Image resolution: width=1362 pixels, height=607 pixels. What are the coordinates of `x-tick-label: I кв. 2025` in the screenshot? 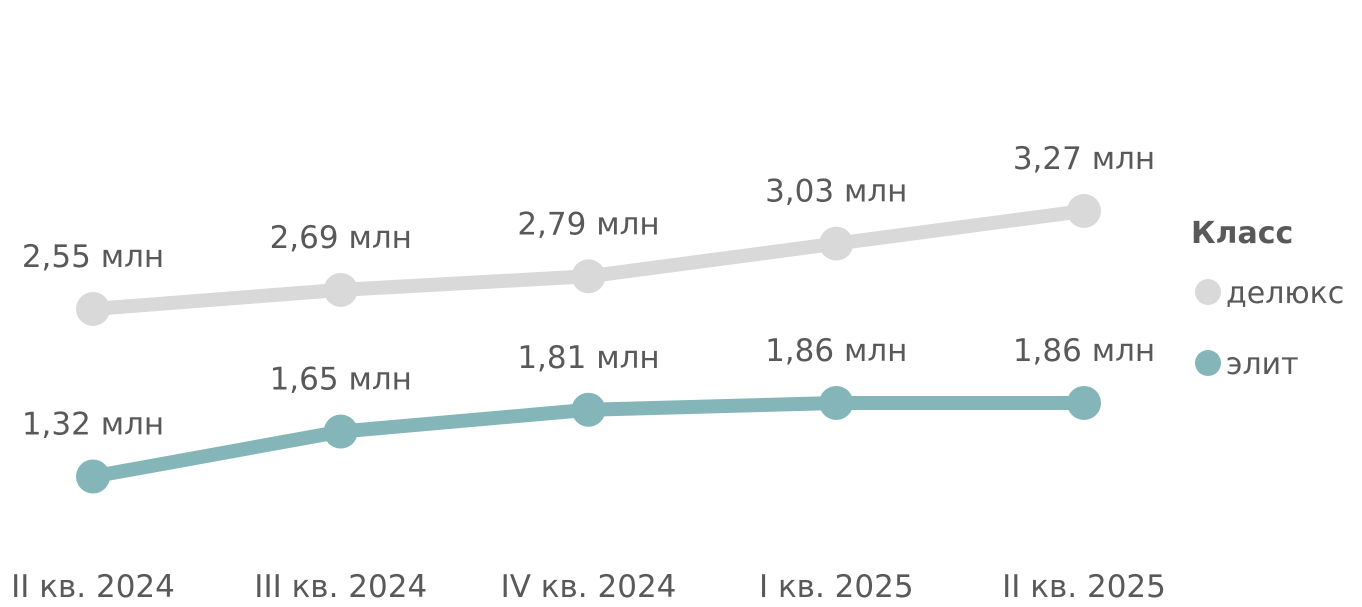 It's located at (836, 587).